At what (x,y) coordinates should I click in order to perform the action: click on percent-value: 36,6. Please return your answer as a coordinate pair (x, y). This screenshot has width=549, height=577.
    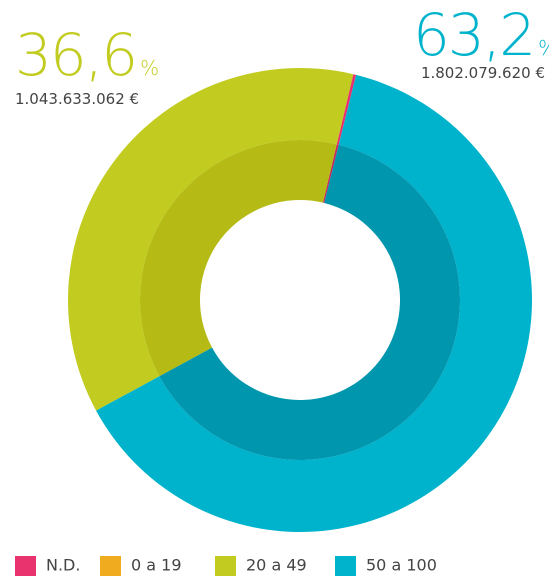
    Looking at the image, I should click on (75, 55).